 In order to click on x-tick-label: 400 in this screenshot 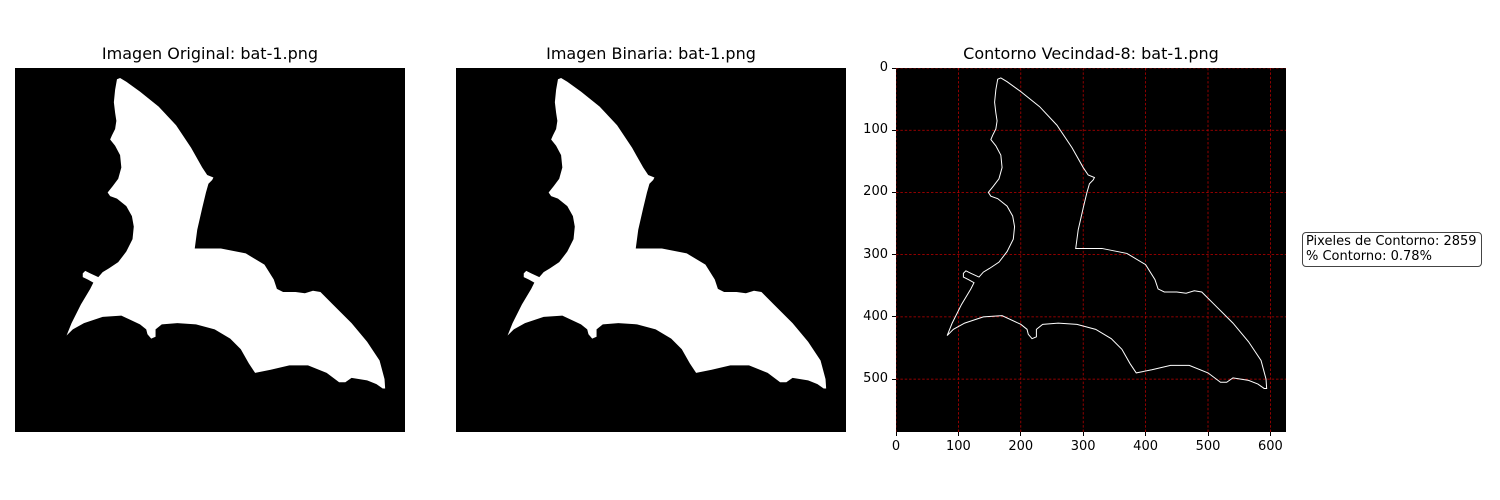, I will do `click(1145, 446)`.